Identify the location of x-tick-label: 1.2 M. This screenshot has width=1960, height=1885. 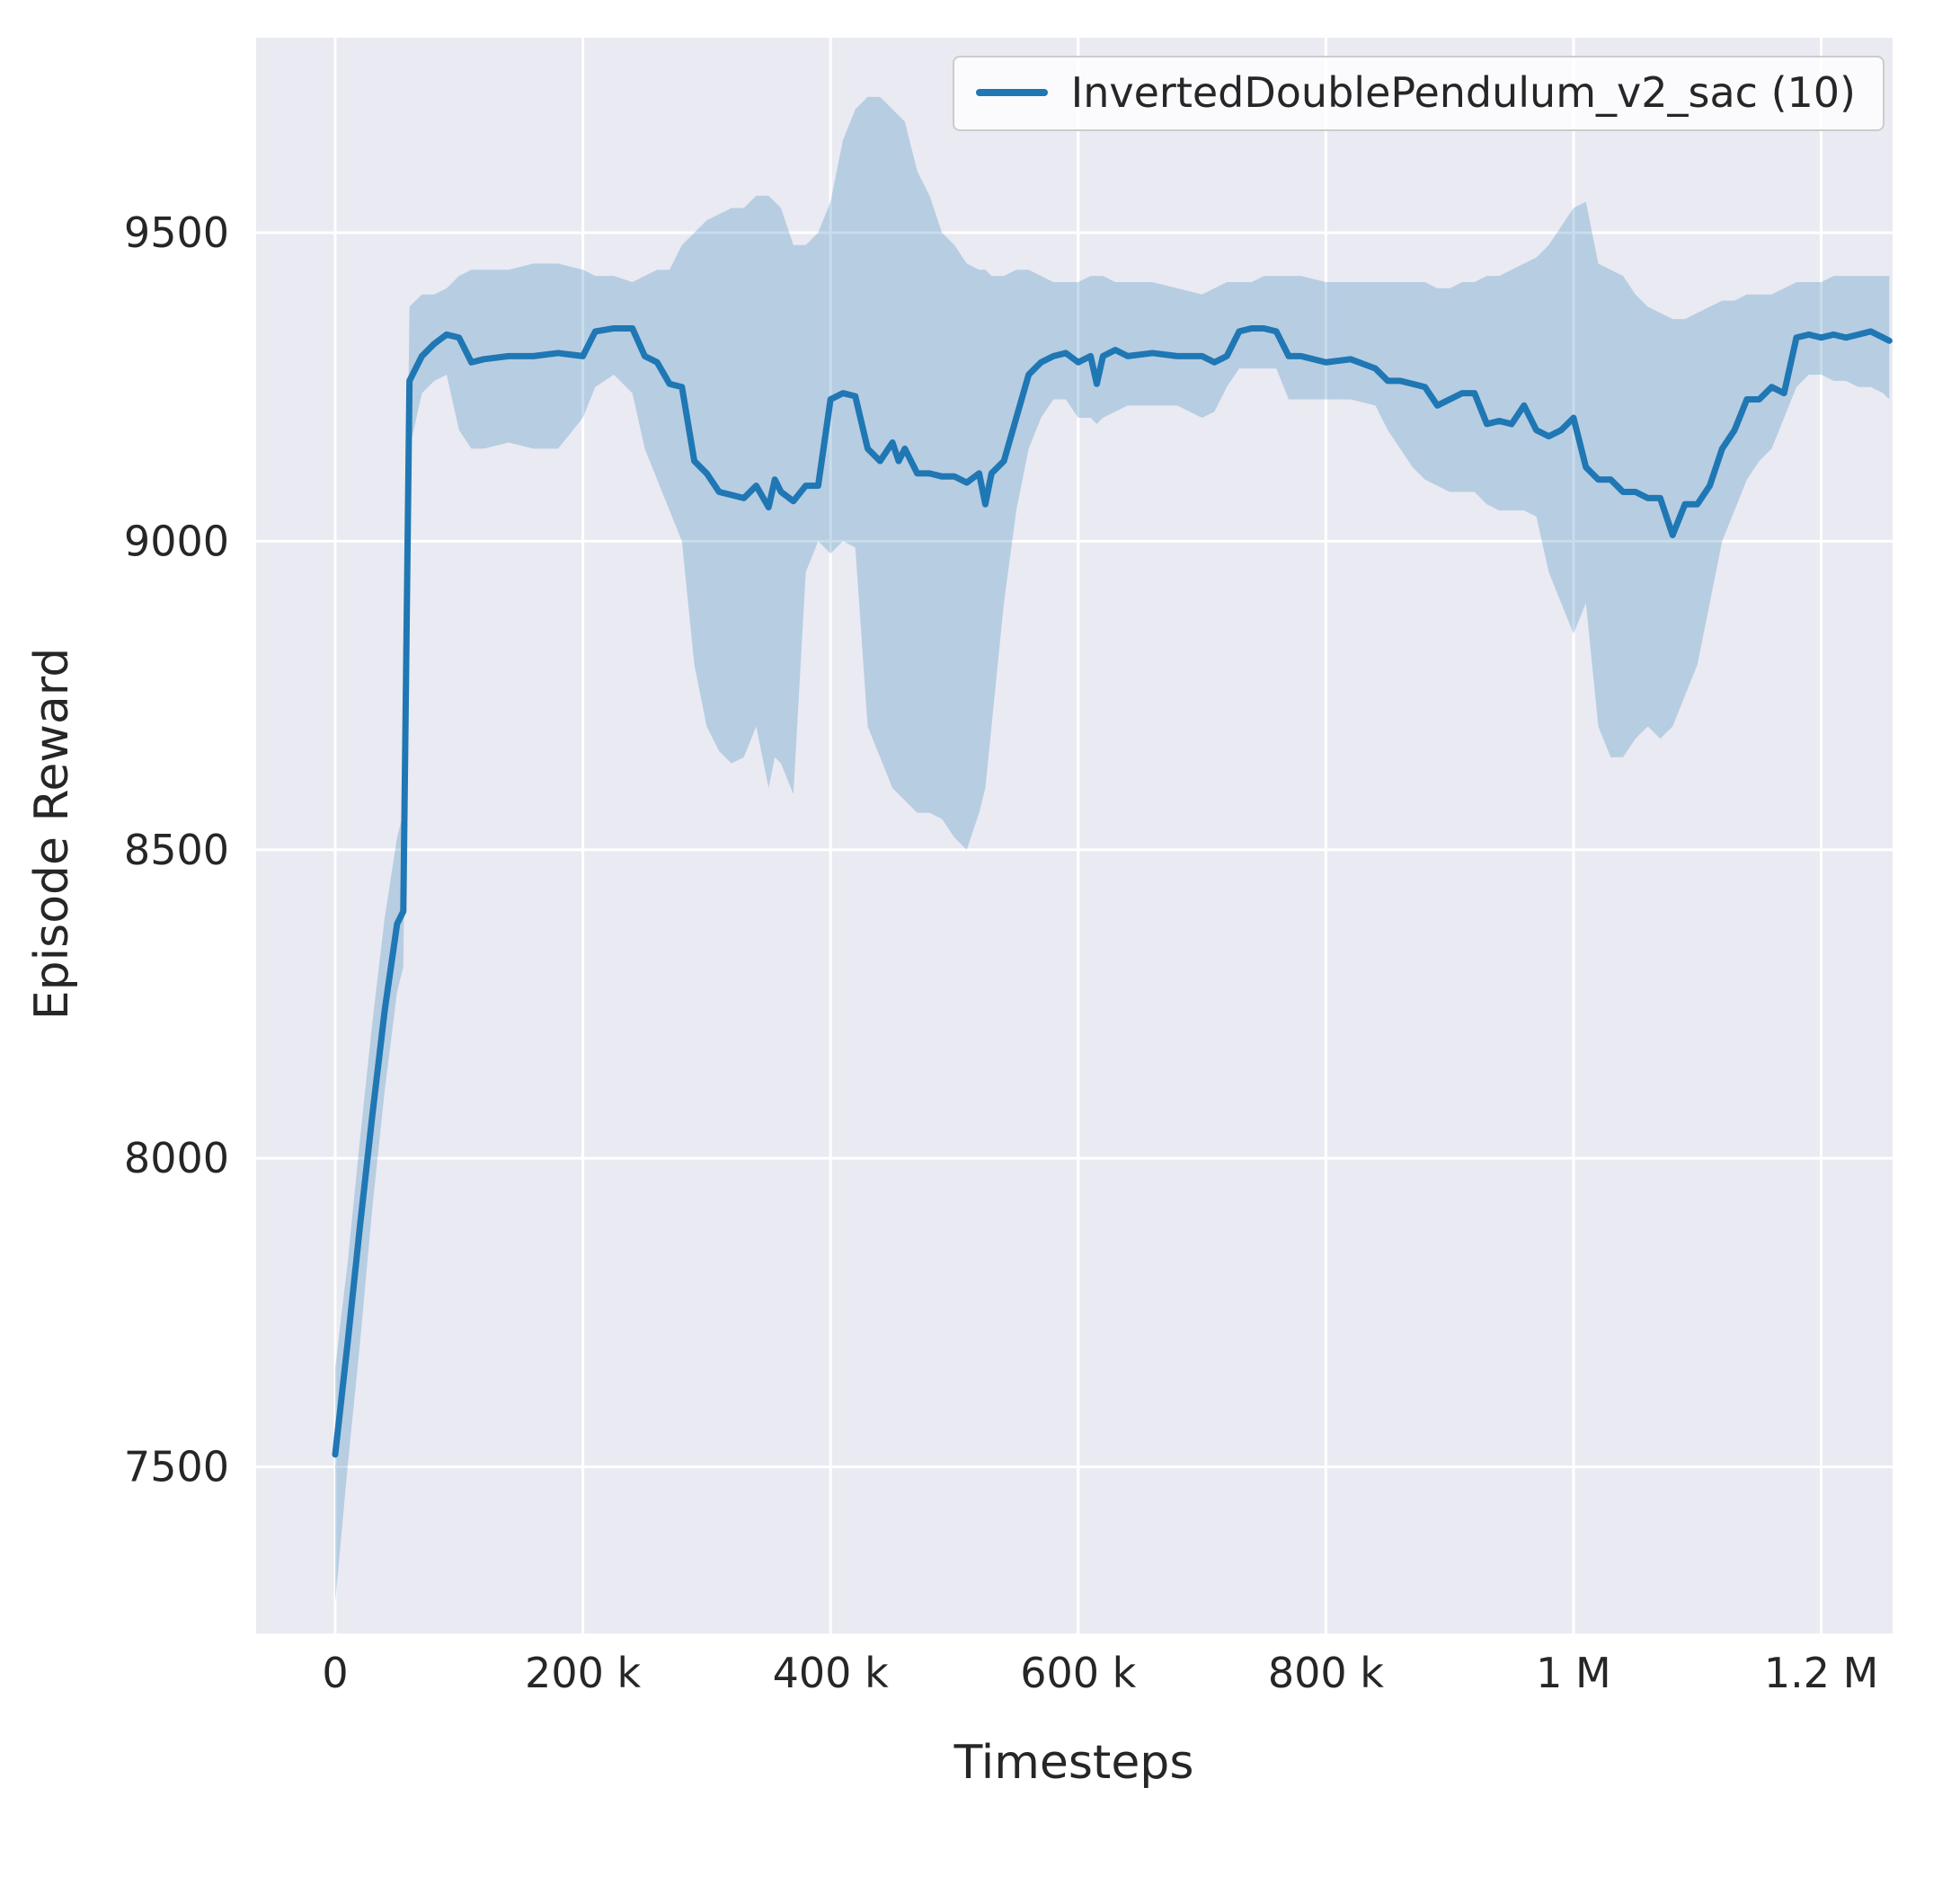
(1821, 1673).